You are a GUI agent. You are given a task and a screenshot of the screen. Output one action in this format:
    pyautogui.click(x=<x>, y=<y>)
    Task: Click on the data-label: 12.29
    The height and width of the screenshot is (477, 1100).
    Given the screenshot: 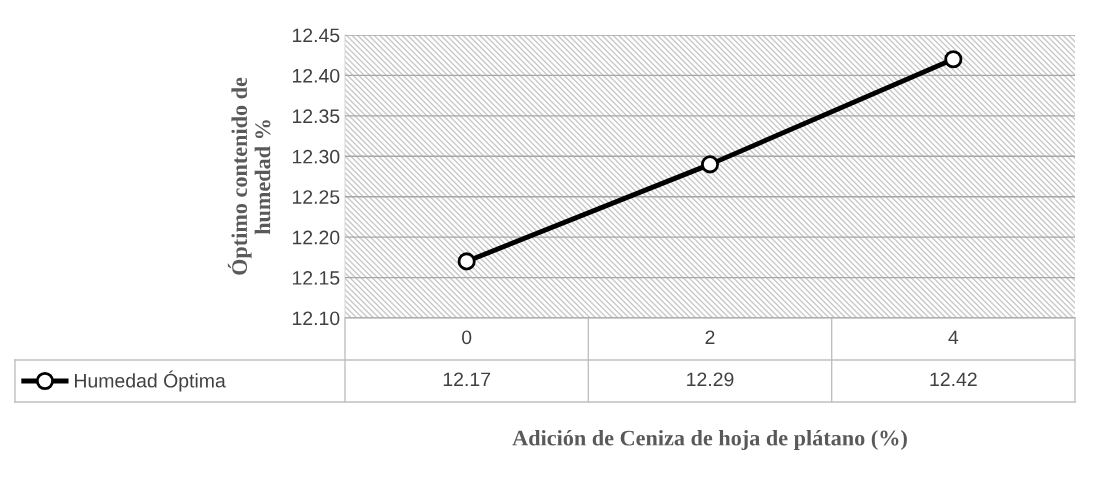 What is the action you would take?
    pyautogui.click(x=710, y=379)
    